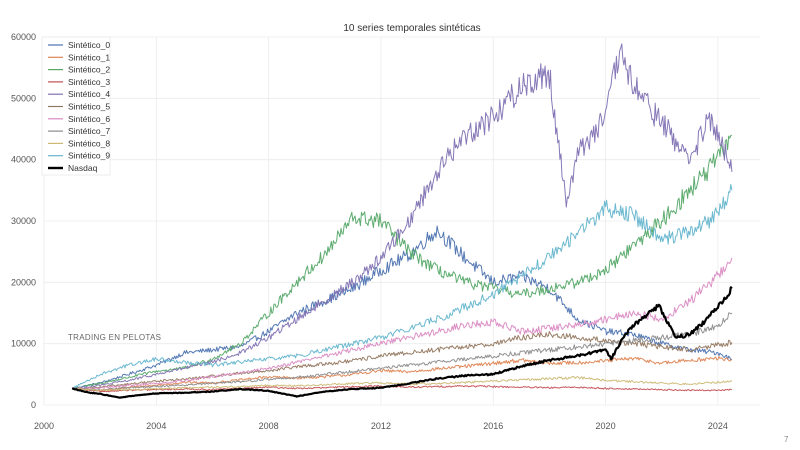 The image size is (800, 450). I want to click on x-tick-label: 2004, so click(156, 426).